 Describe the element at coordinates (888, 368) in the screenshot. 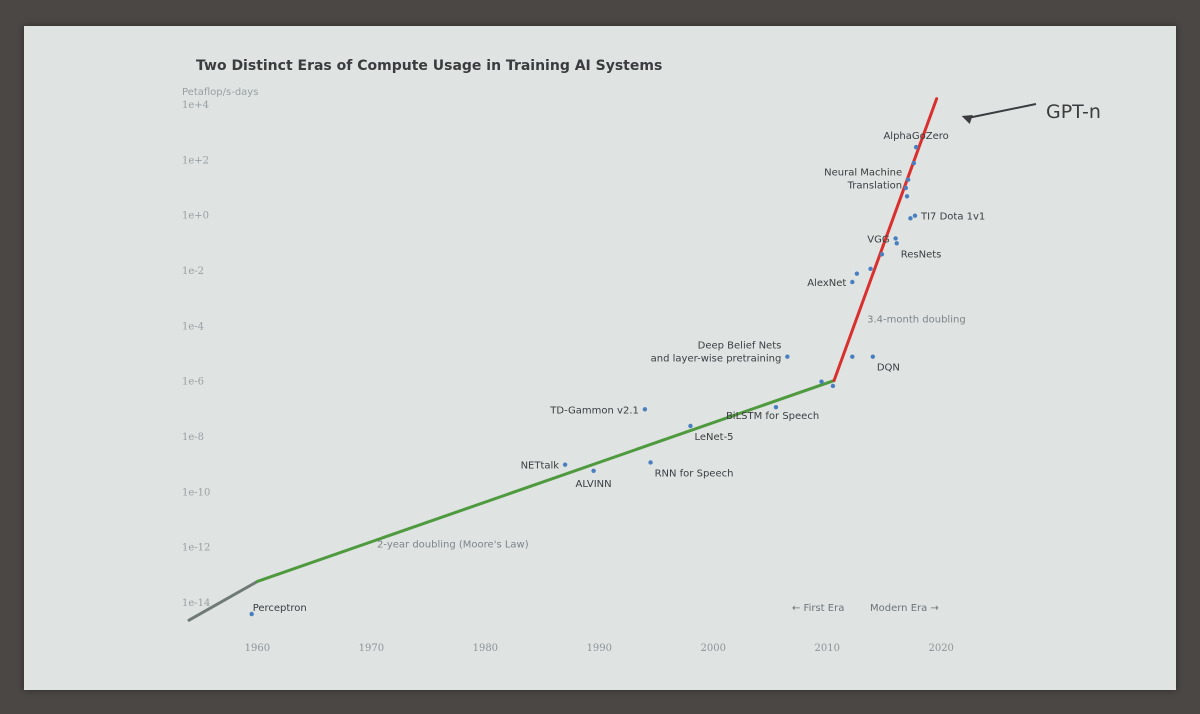

I see `point-label: DQN` at that location.